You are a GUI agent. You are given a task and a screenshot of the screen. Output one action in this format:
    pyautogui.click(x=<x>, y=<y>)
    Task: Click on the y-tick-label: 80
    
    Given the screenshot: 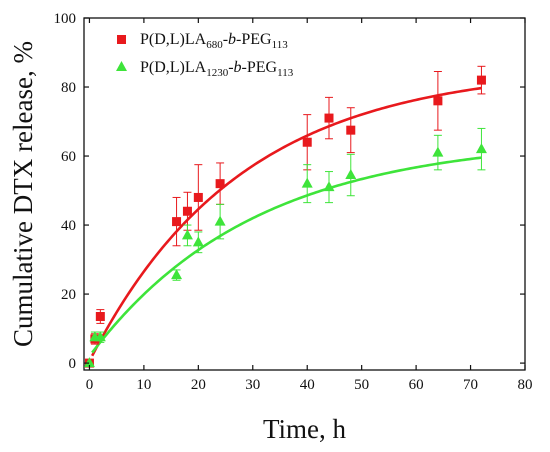 What is the action you would take?
    pyautogui.click(x=68, y=88)
    